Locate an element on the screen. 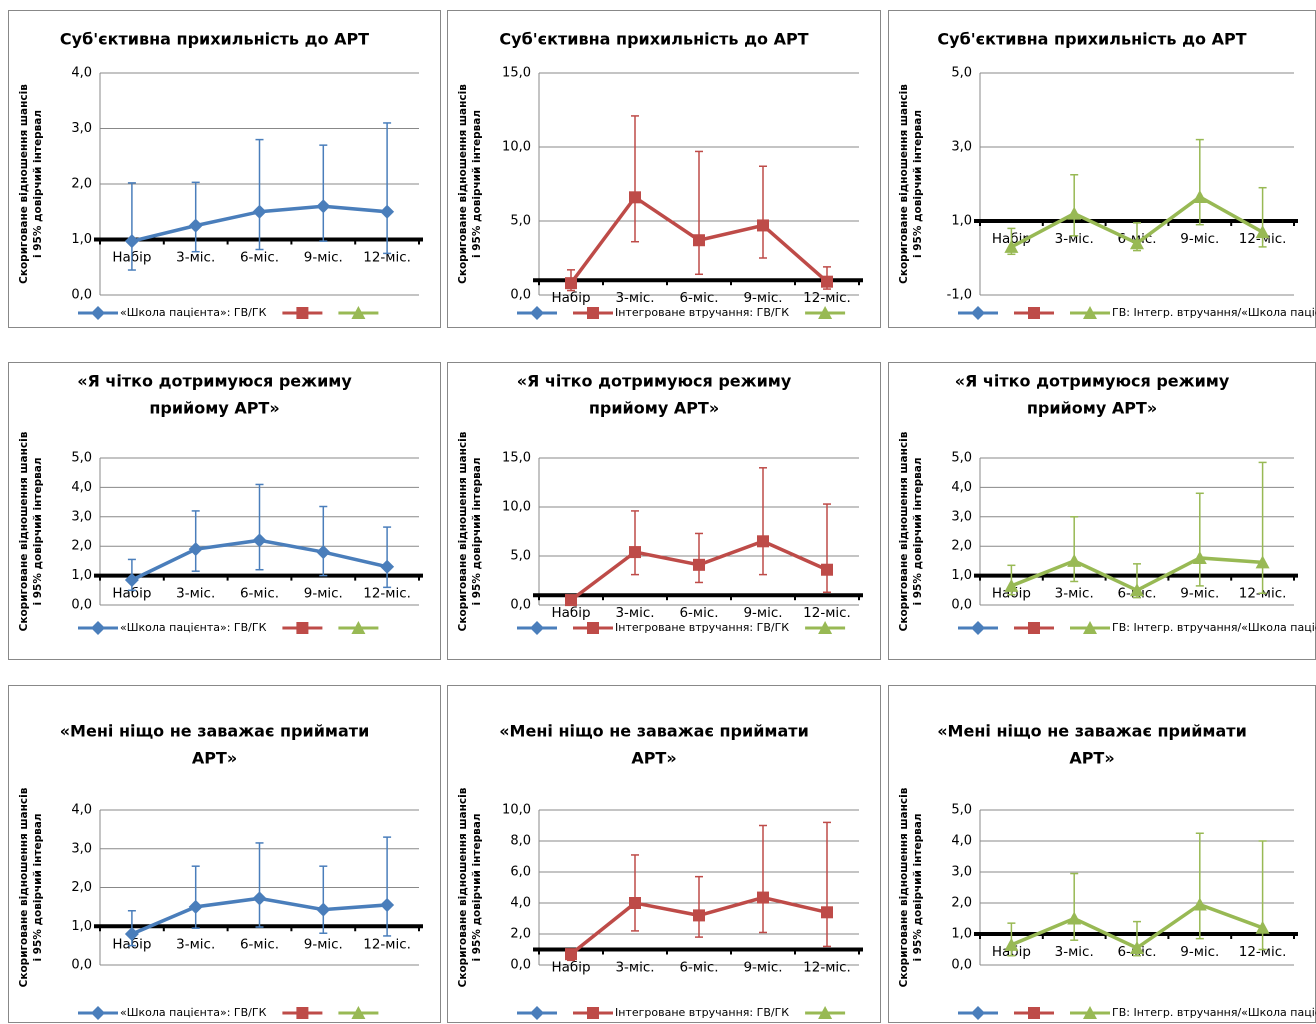 Image resolution: width=1316 pixels, height=1024 pixels. legend-label: ГВ: Інтегр. втручання/«Школа пацієнта» is located at coordinates (1214, 627).